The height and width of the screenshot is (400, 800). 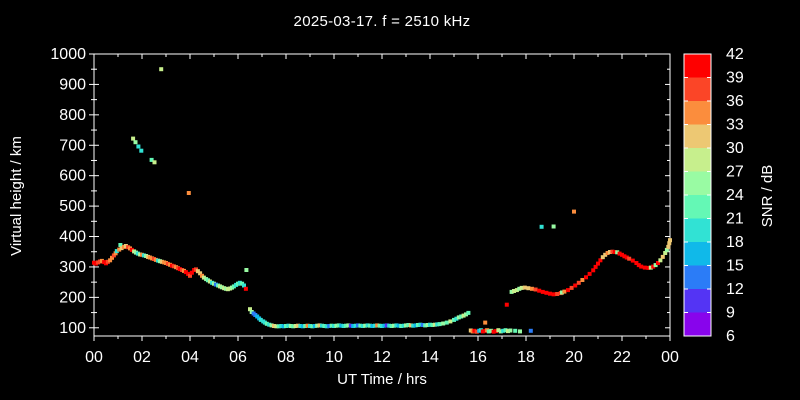 I want to click on y-tick-label: 700, so click(x=72, y=145).